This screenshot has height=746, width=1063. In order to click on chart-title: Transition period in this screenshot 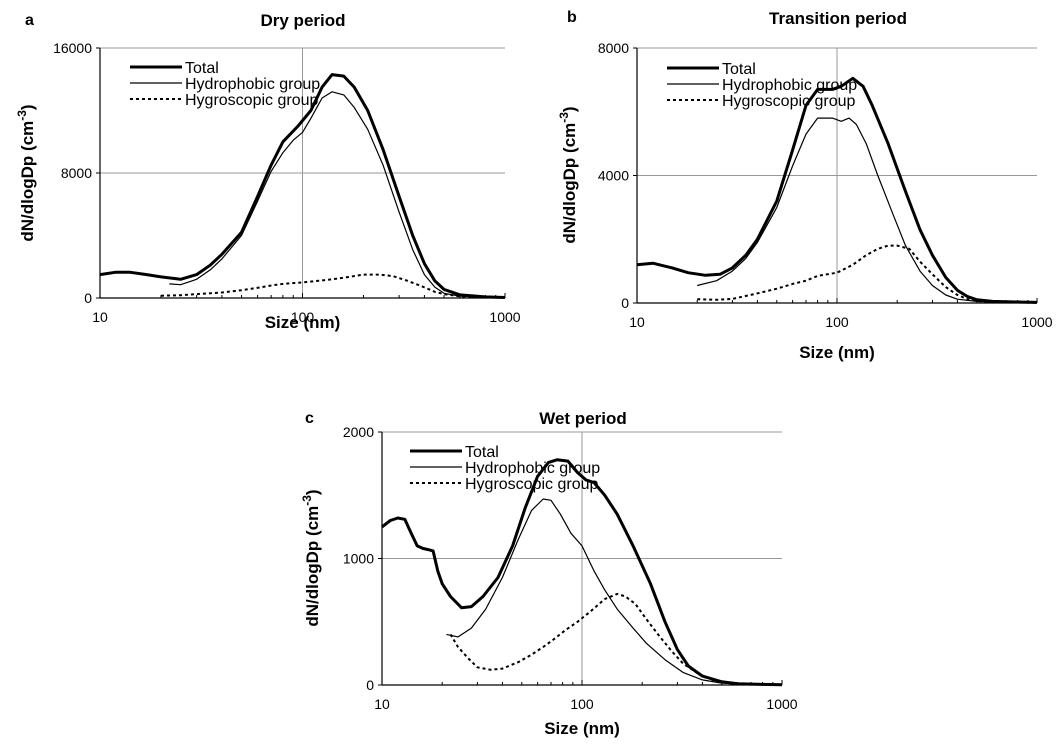, I will do `click(838, 18)`.